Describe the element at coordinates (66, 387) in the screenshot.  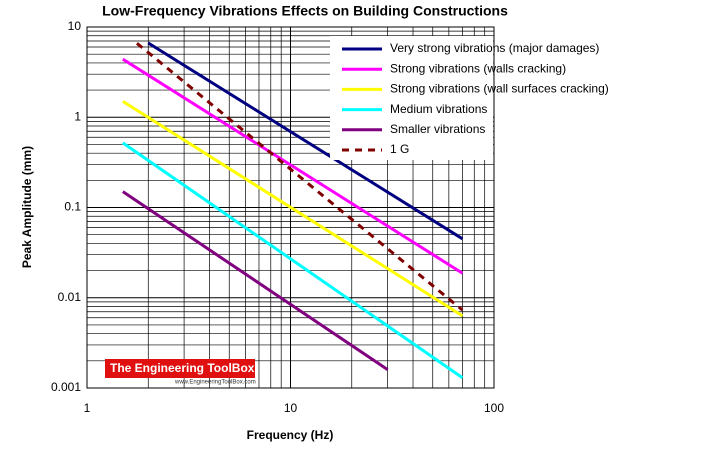
I see `y-tick-label: 0.001` at that location.